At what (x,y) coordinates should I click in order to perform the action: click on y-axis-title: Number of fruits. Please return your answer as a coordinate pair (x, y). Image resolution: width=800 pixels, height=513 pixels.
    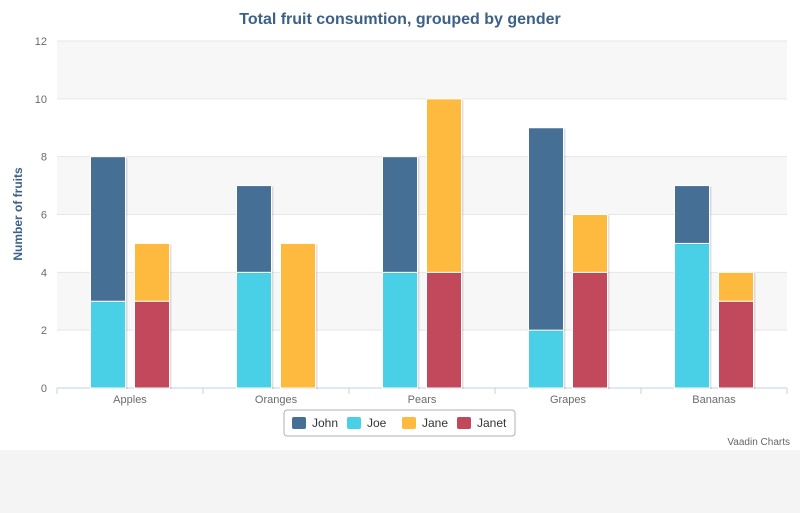
    Looking at the image, I should click on (18, 214).